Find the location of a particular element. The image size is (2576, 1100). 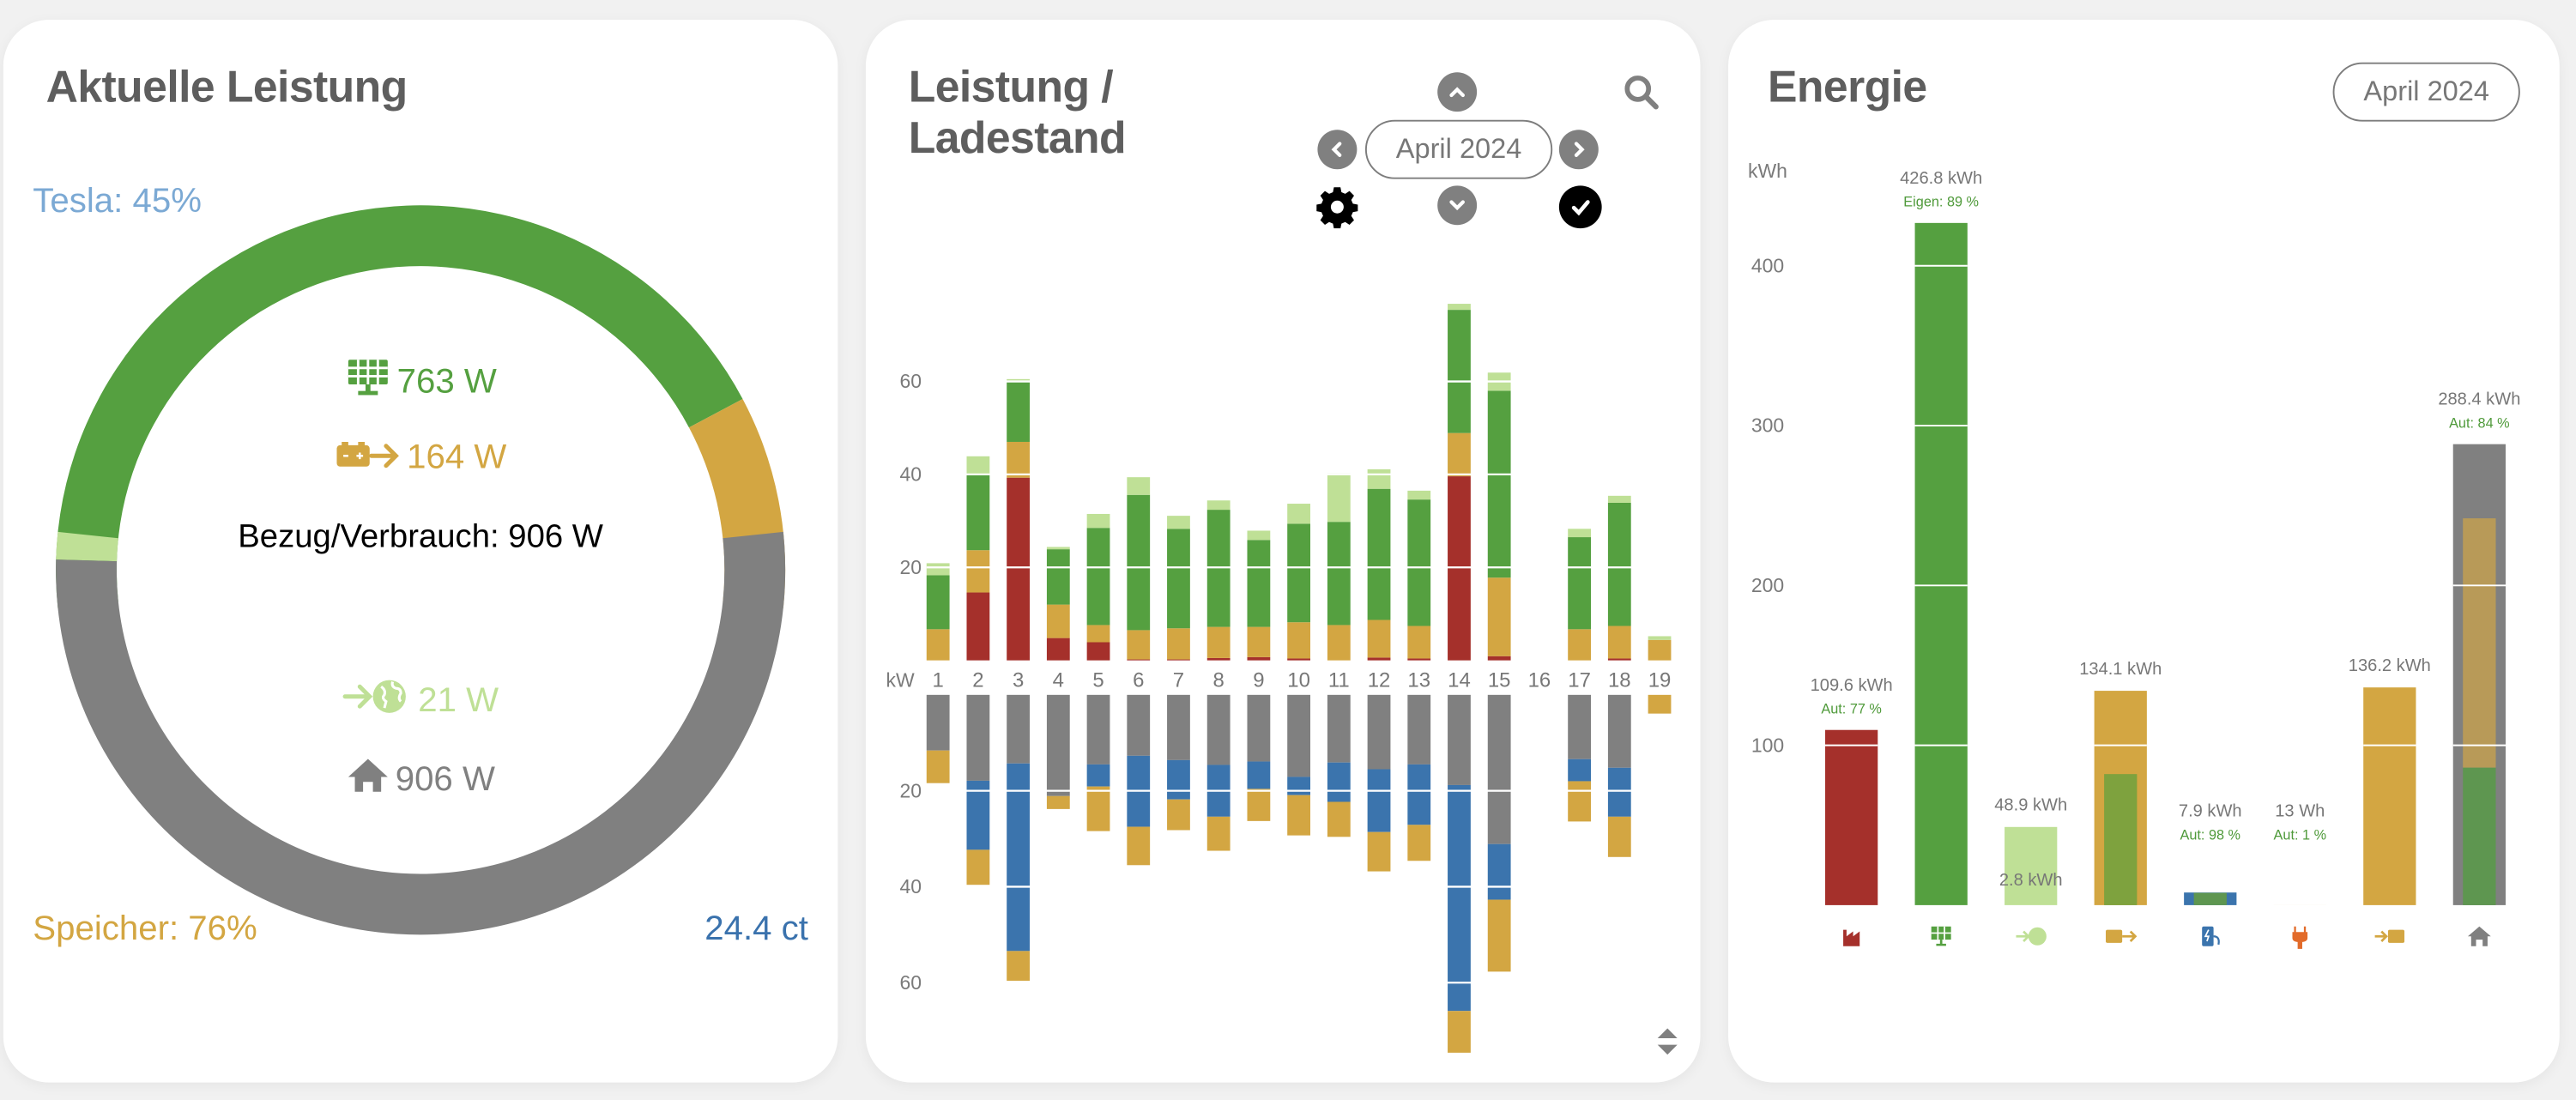

sort-toggle-button is located at coordinates (1667, 1042).